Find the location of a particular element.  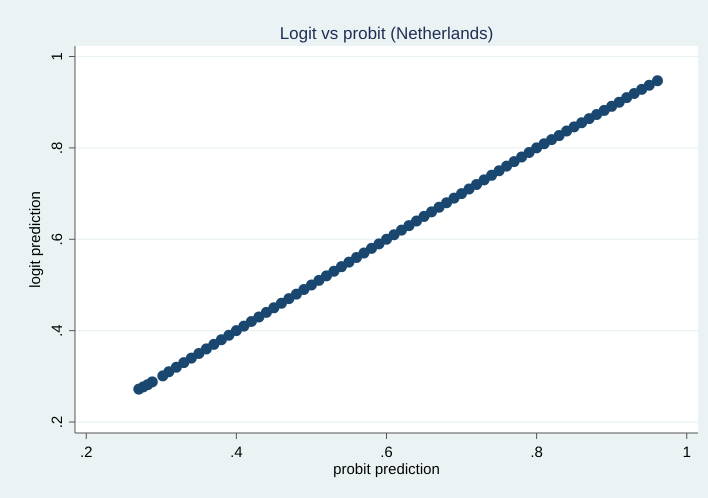

x-tick-label: .8 is located at coordinates (536, 452).